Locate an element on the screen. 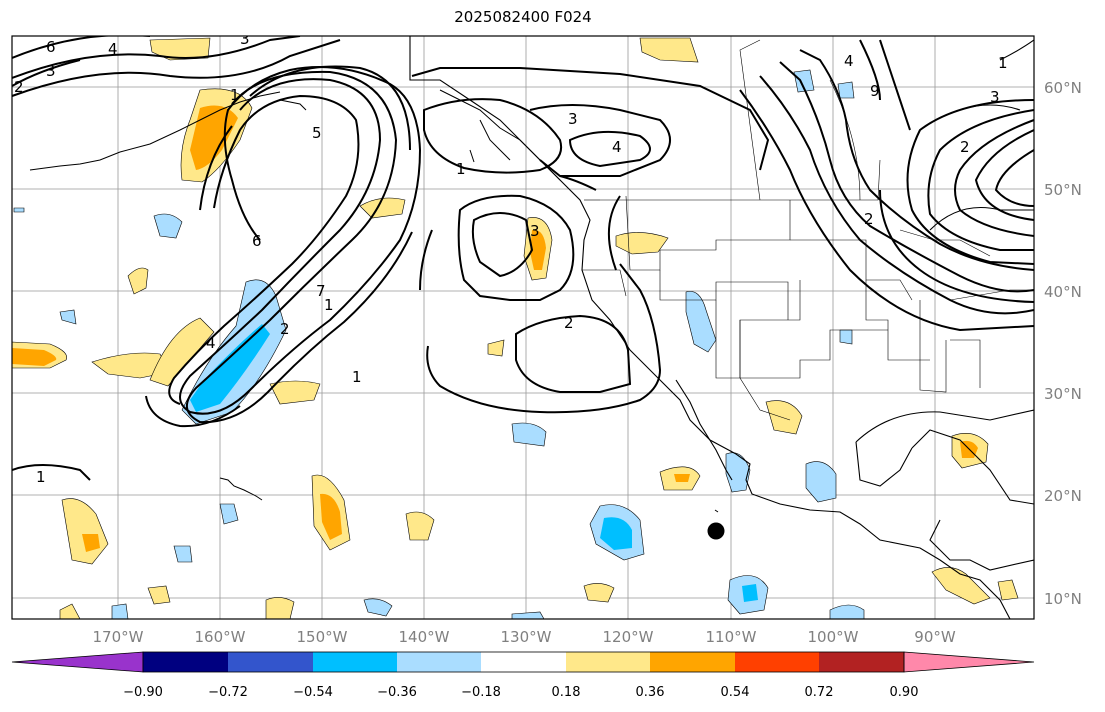 The height and width of the screenshot is (712, 1105). colorbar-tick-label: −0.36 is located at coordinates (397, 692).